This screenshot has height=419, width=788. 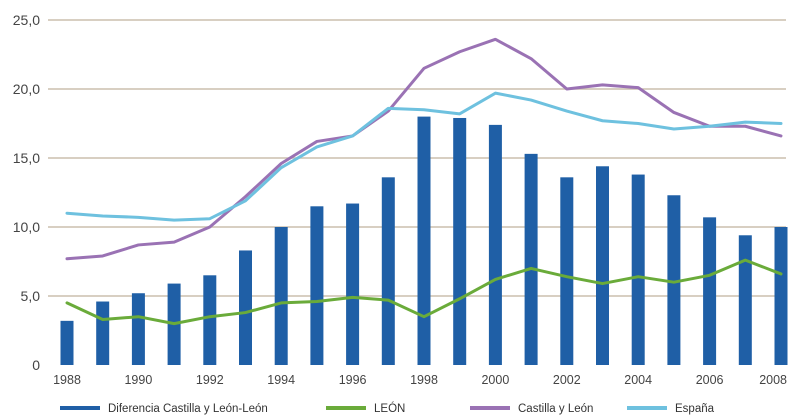 I want to click on bar-2007, so click(x=745, y=300).